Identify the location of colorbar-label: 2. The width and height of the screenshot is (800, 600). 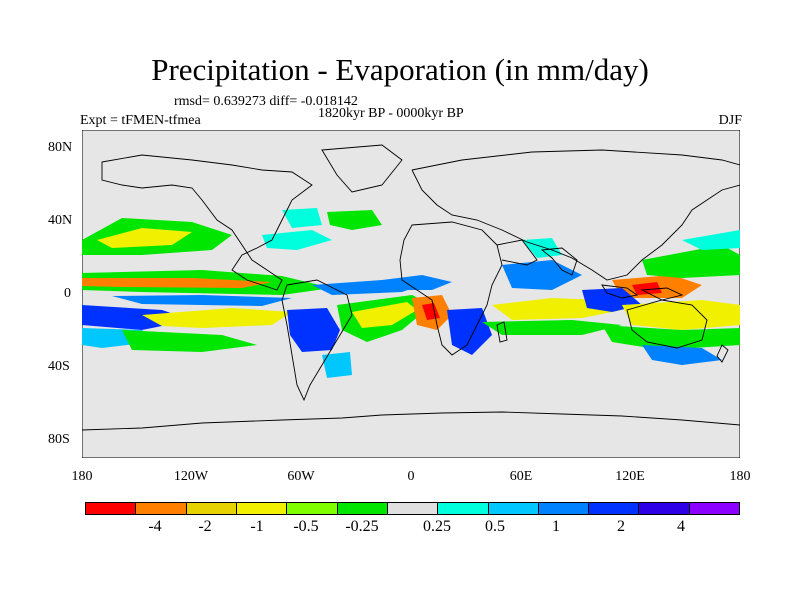
(621, 526).